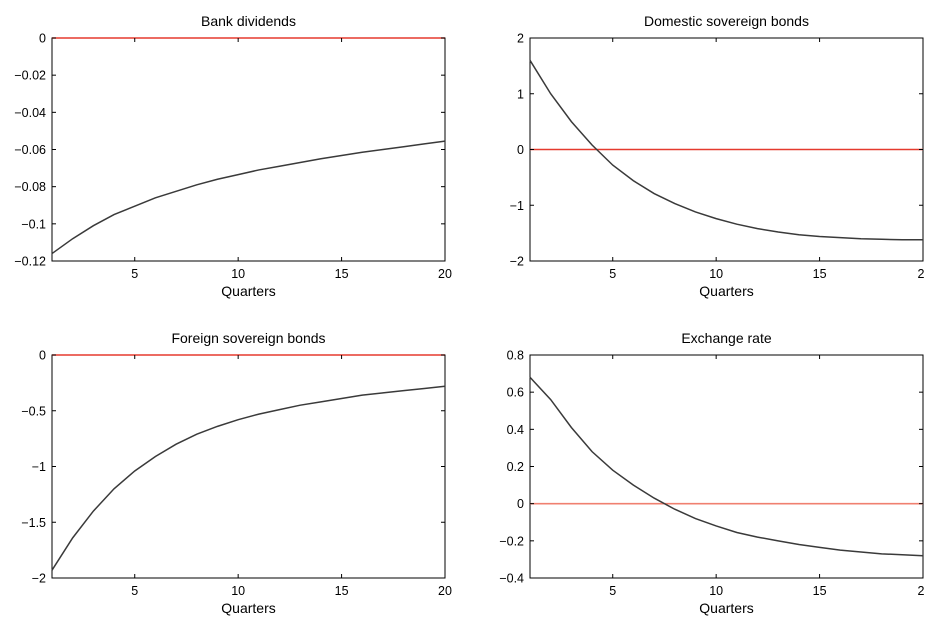  What do you see at coordinates (248, 21) in the screenshot?
I see `chart-title: Bank dividends` at bounding box center [248, 21].